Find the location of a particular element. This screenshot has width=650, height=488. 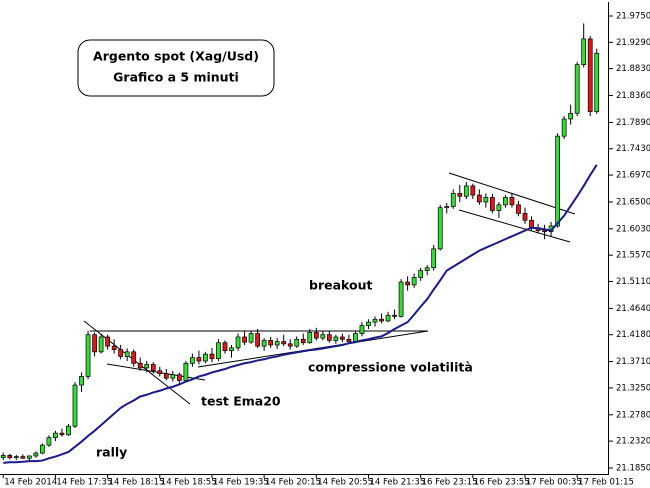

x-tick-label: 14 Feb 2014 is located at coordinates (30, 483).